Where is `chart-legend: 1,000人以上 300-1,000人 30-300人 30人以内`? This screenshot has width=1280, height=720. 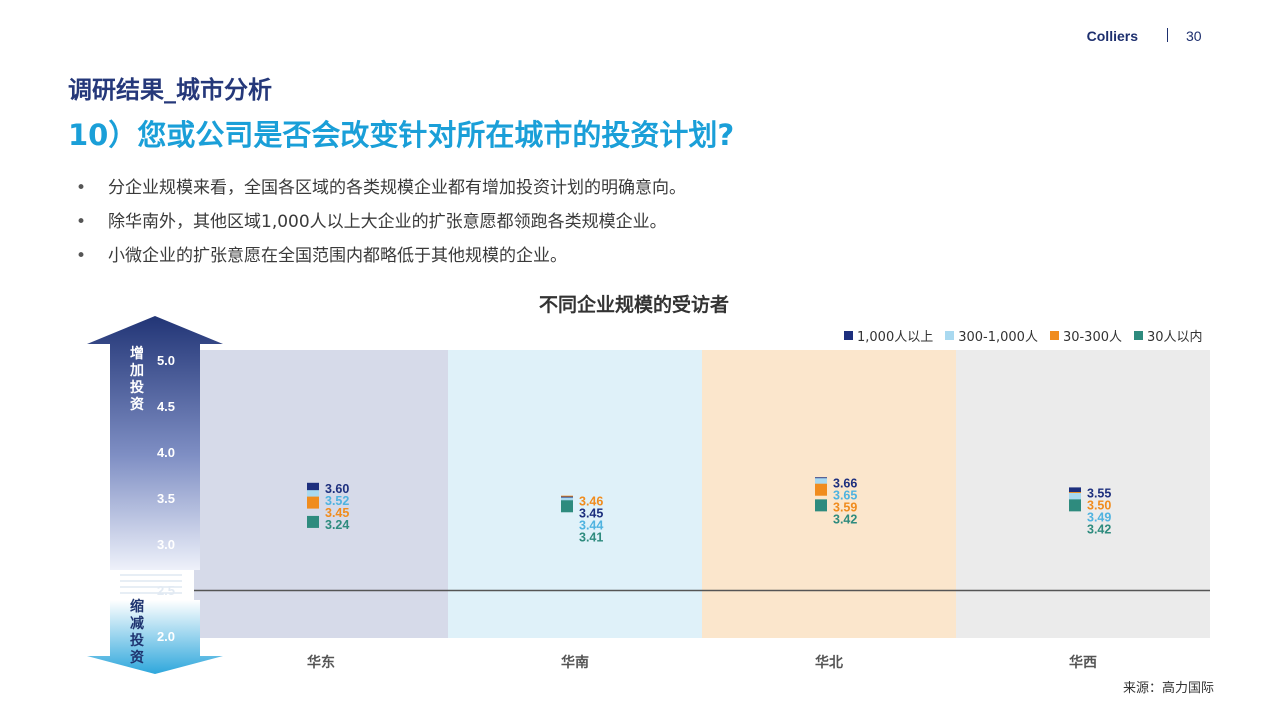
chart-legend: 1,000人以上 300-1,000人 30-300人 30人以内 is located at coordinates (1023, 335).